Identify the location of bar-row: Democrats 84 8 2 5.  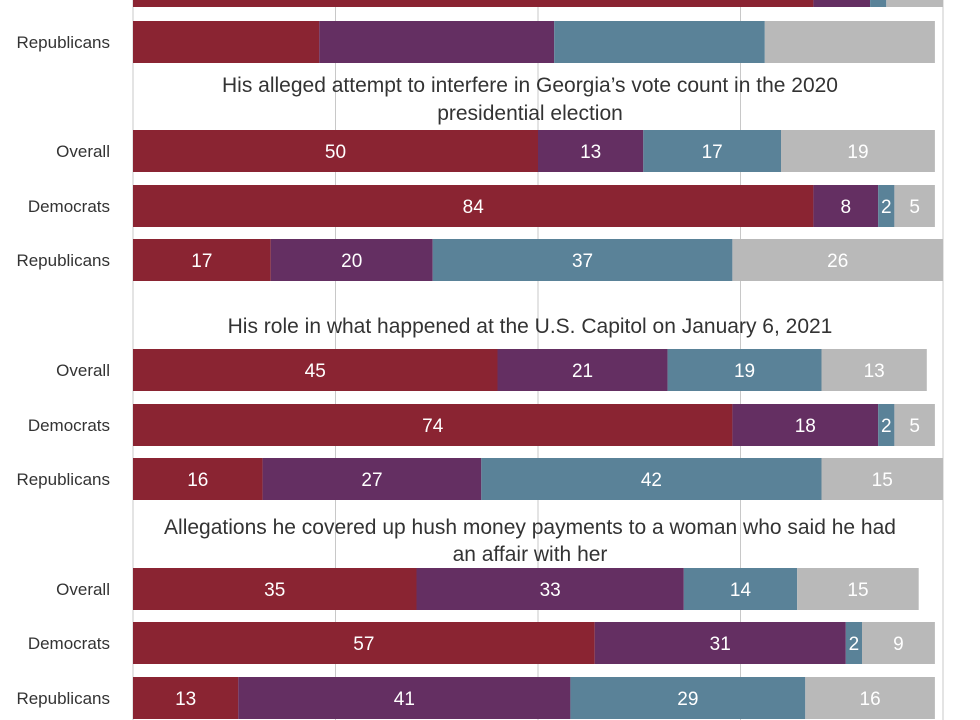
(481, 206).